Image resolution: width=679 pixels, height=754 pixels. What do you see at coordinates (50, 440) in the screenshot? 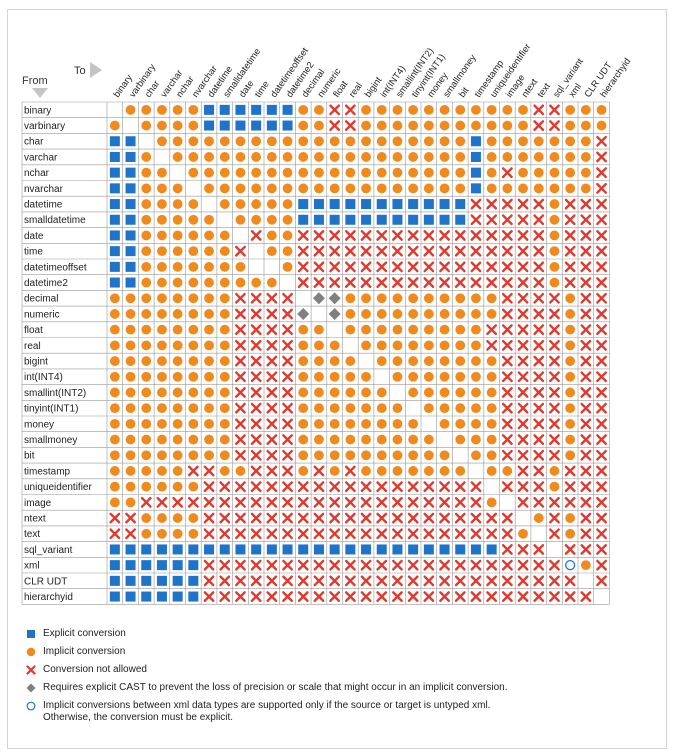
I see `row-label: smallmoney` at bounding box center [50, 440].